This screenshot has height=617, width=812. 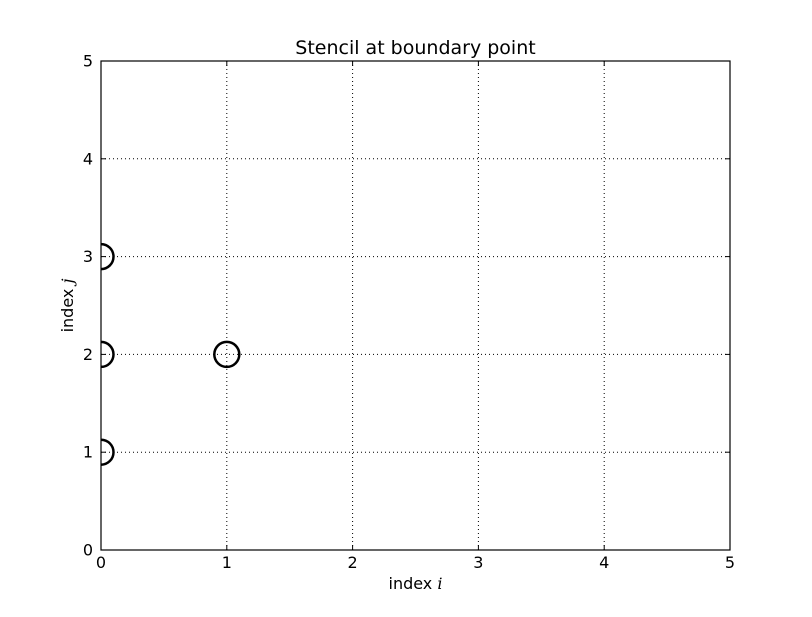 What do you see at coordinates (88, 550) in the screenshot?
I see `y-tick-label: 0` at bounding box center [88, 550].